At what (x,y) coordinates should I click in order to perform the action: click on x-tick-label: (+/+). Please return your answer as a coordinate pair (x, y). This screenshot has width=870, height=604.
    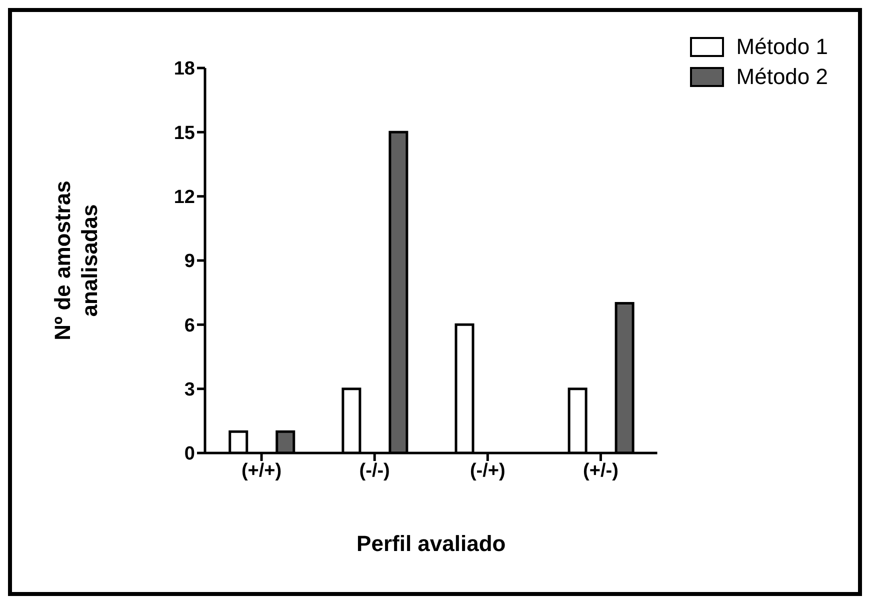
    Looking at the image, I should click on (261, 471).